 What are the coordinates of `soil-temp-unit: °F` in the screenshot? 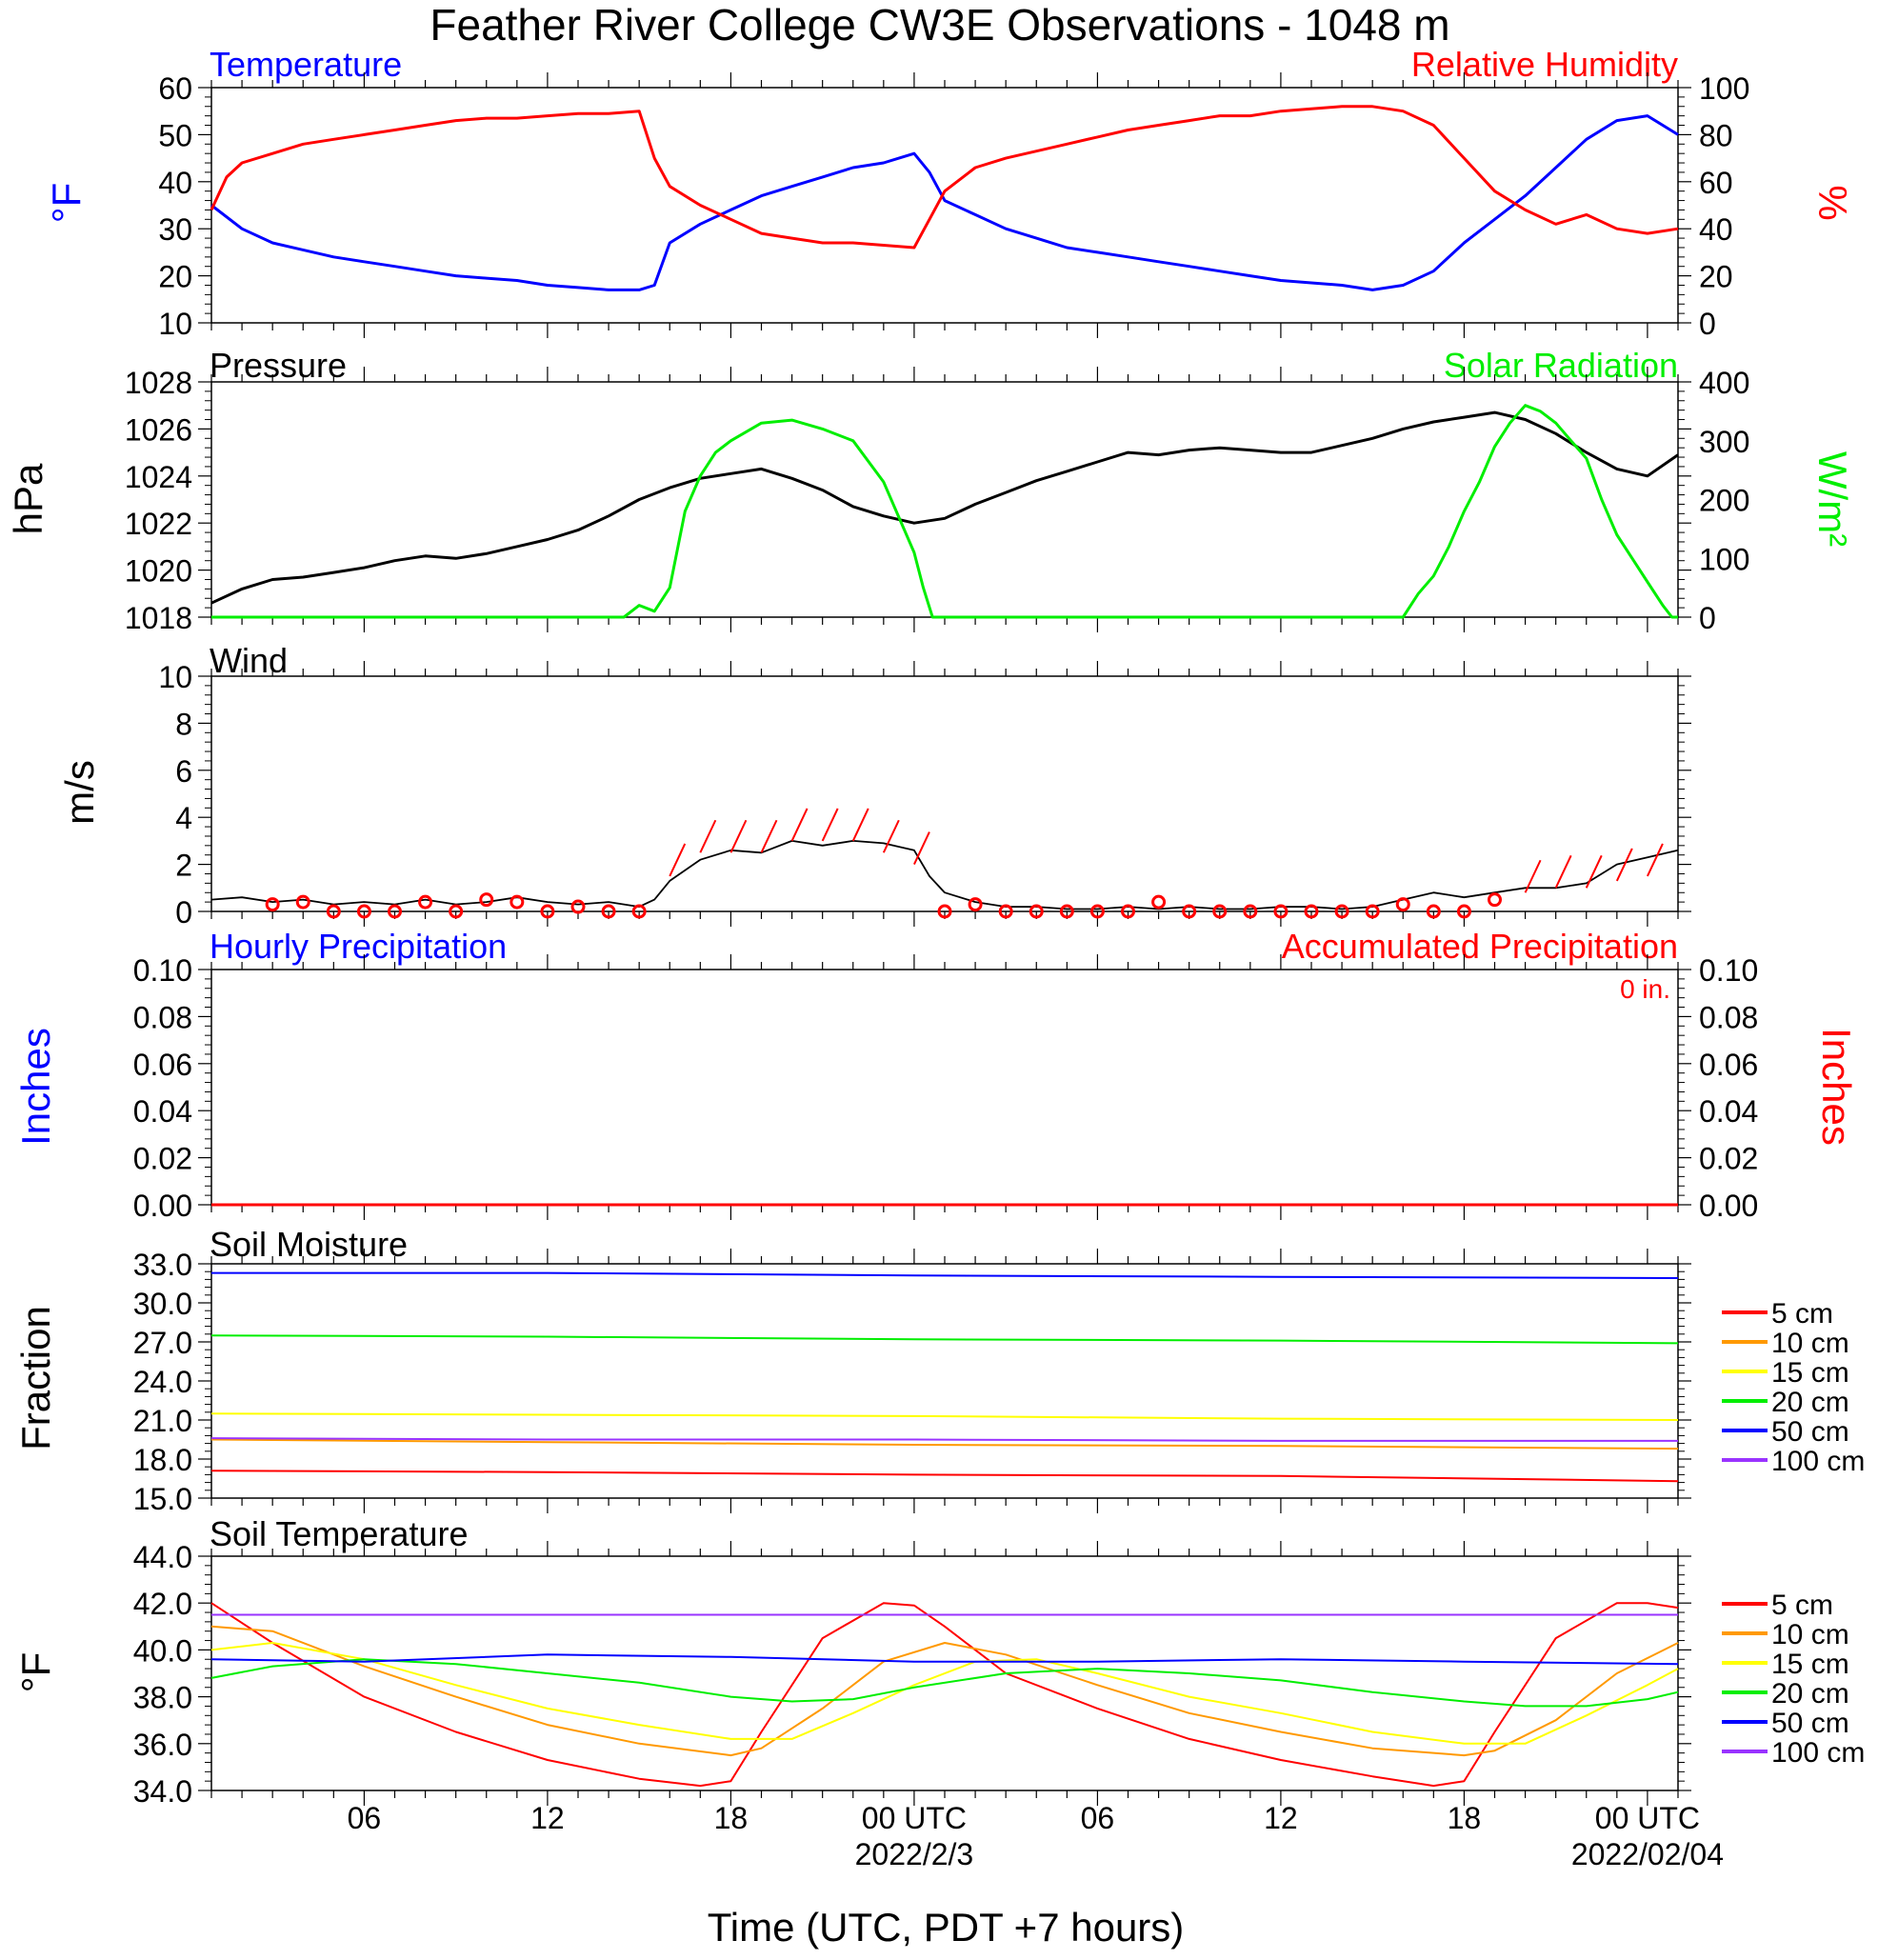 It's located at (35, 1672).